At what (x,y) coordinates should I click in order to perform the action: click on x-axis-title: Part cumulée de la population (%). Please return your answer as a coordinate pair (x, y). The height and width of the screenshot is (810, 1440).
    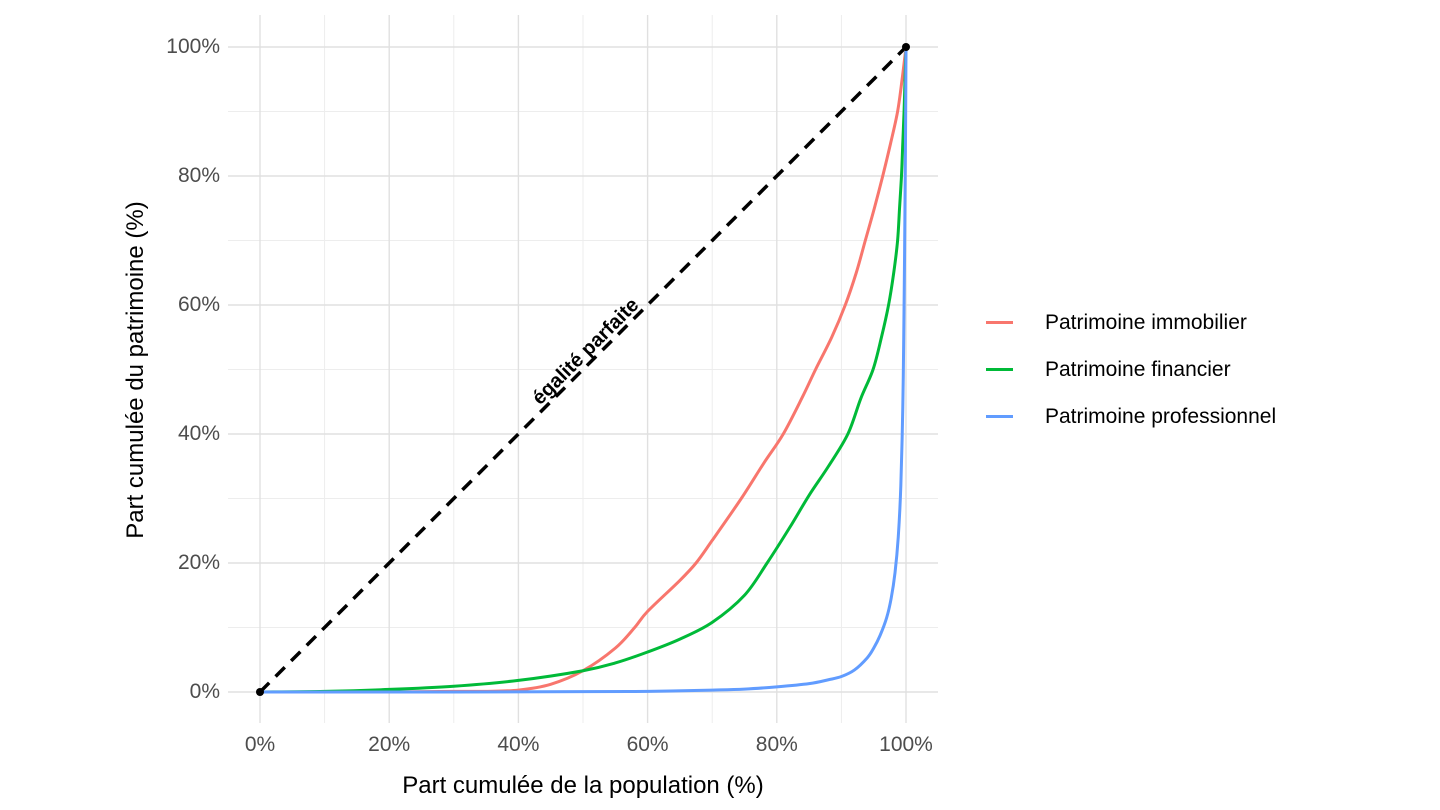
    Looking at the image, I should click on (583, 785).